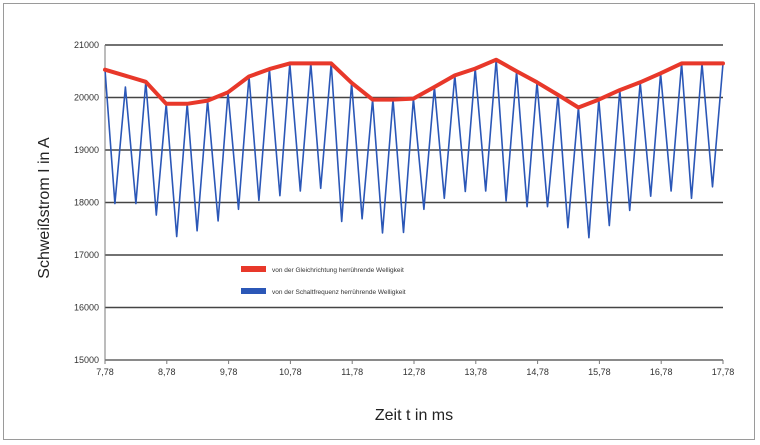  What do you see at coordinates (86, 360) in the screenshot?
I see `y-tick-label: 15000` at bounding box center [86, 360].